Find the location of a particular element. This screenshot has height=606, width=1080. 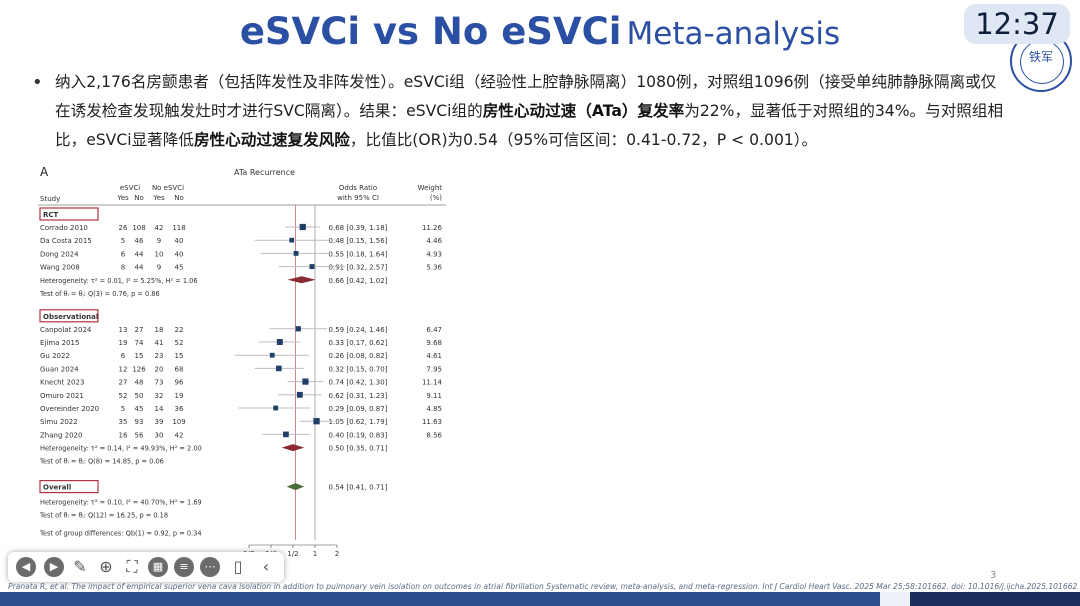

header-study: Study is located at coordinates (50, 199).